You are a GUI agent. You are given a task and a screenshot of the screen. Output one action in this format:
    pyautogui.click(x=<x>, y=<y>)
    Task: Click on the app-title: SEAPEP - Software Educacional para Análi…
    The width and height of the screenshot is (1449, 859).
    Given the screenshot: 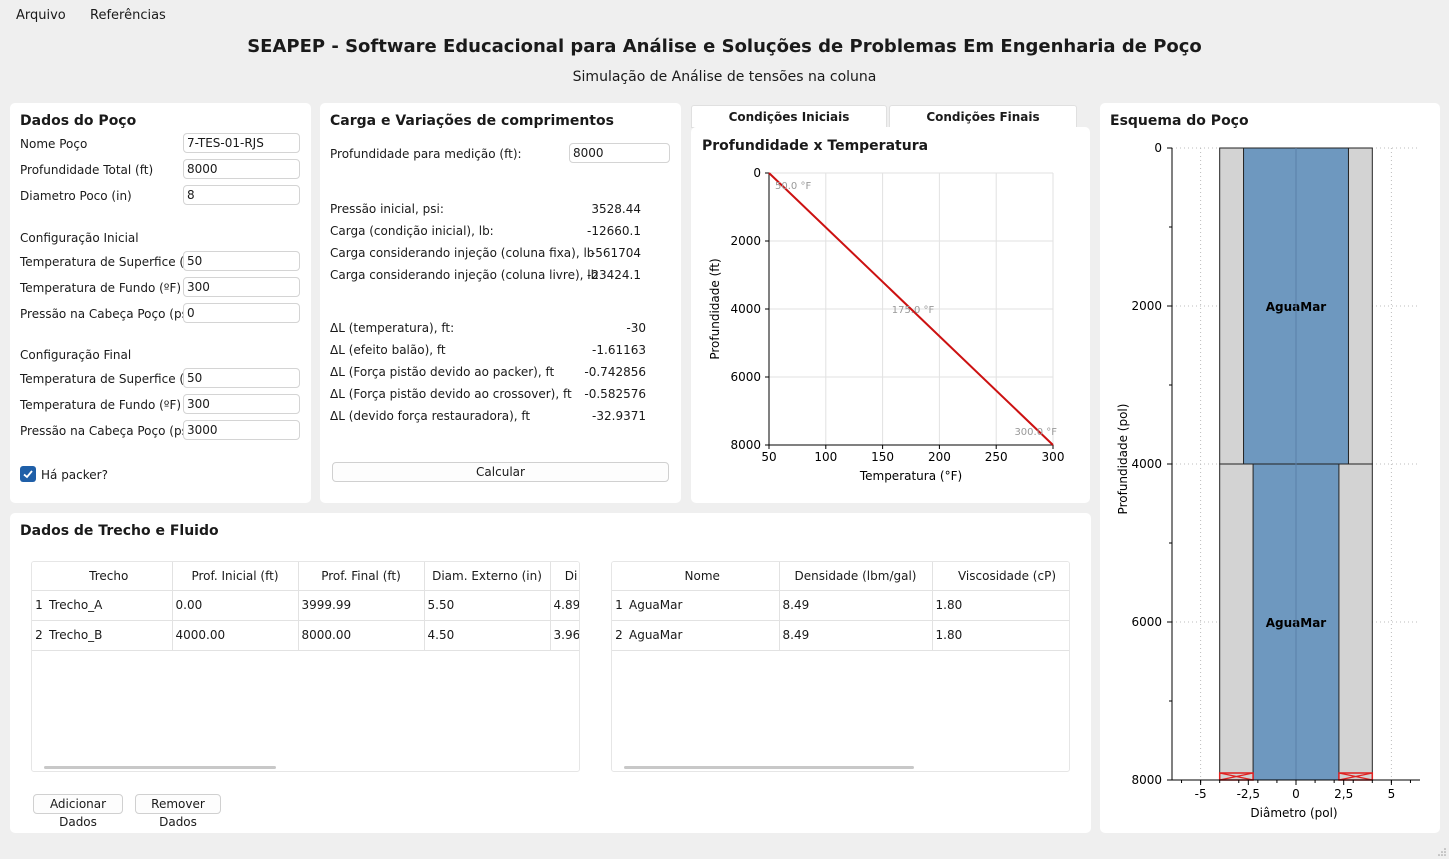 What is the action you would take?
    pyautogui.click(x=724, y=46)
    